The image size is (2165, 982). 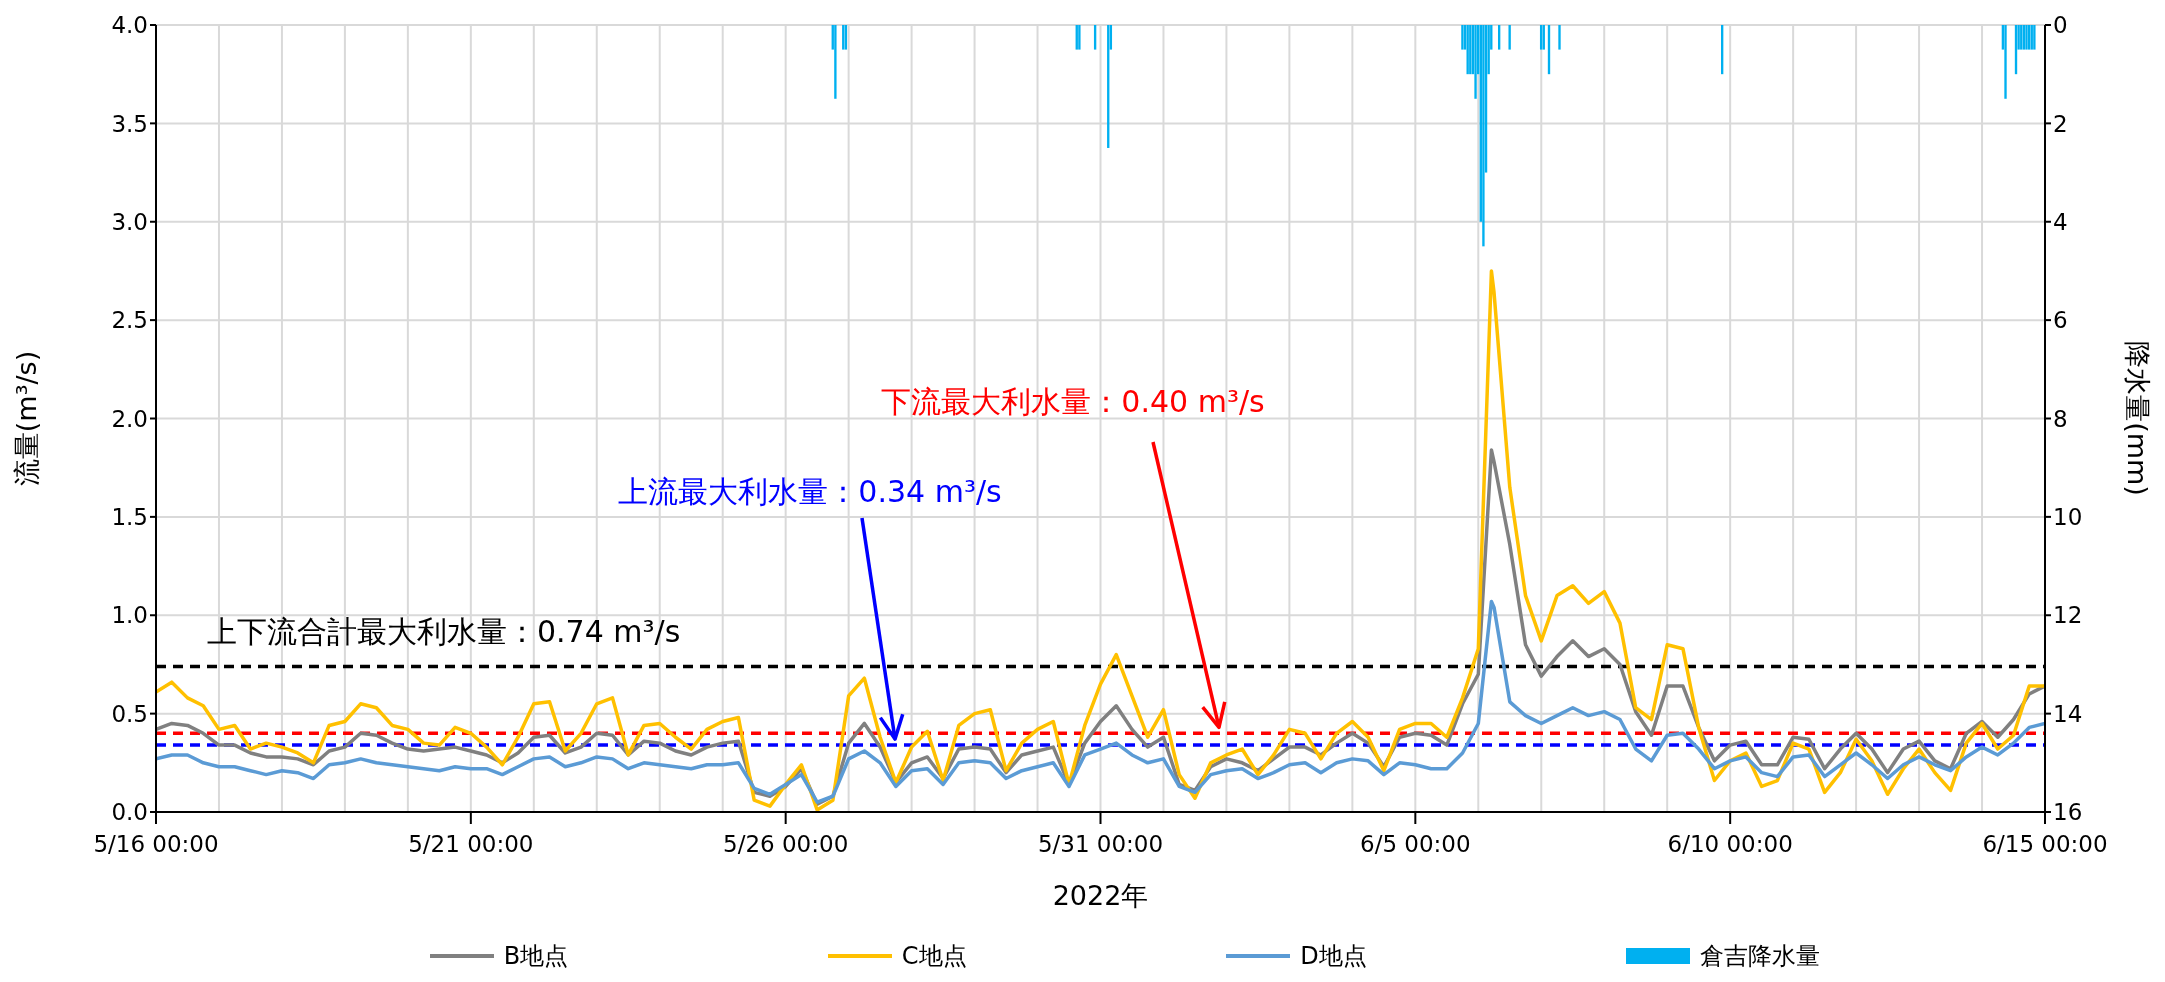 What do you see at coordinates (2137, 418) in the screenshot?
I see `y2-axis-title: 降水量(mm)` at bounding box center [2137, 418].